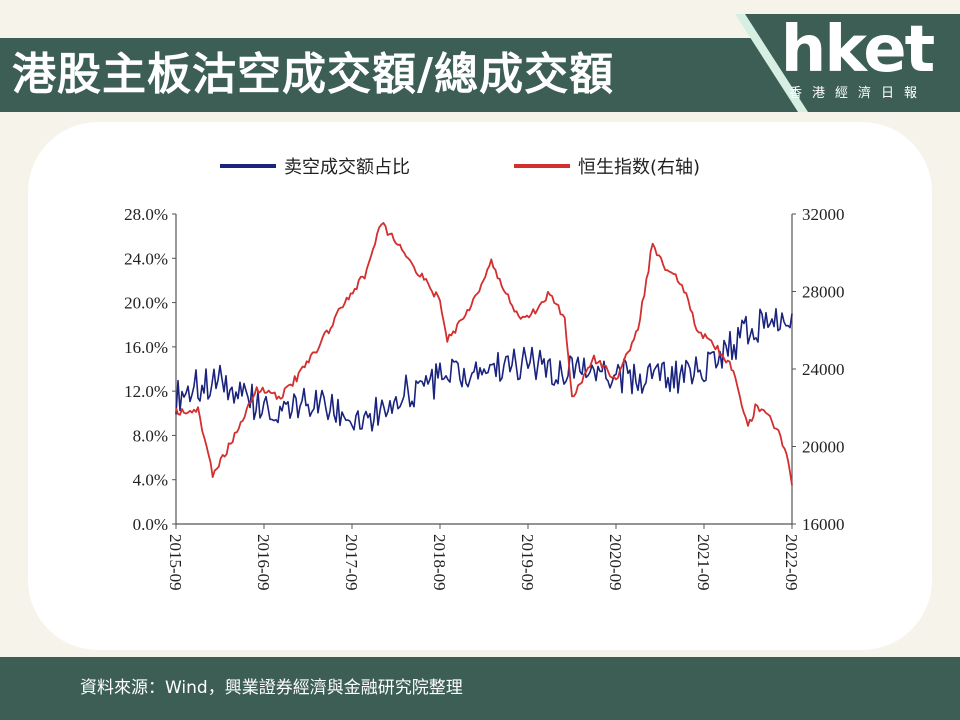 This screenshot has height=720, width=960. Describe the element at coordinates (857, 93) in the screenshot. I see `hket-logo-subtitle: 香港經濟日報` at that location.